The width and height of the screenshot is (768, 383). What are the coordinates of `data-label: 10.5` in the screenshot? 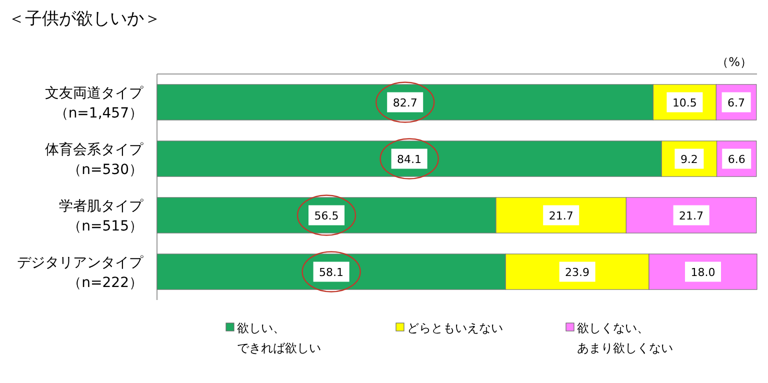 It's located at (684, 103).